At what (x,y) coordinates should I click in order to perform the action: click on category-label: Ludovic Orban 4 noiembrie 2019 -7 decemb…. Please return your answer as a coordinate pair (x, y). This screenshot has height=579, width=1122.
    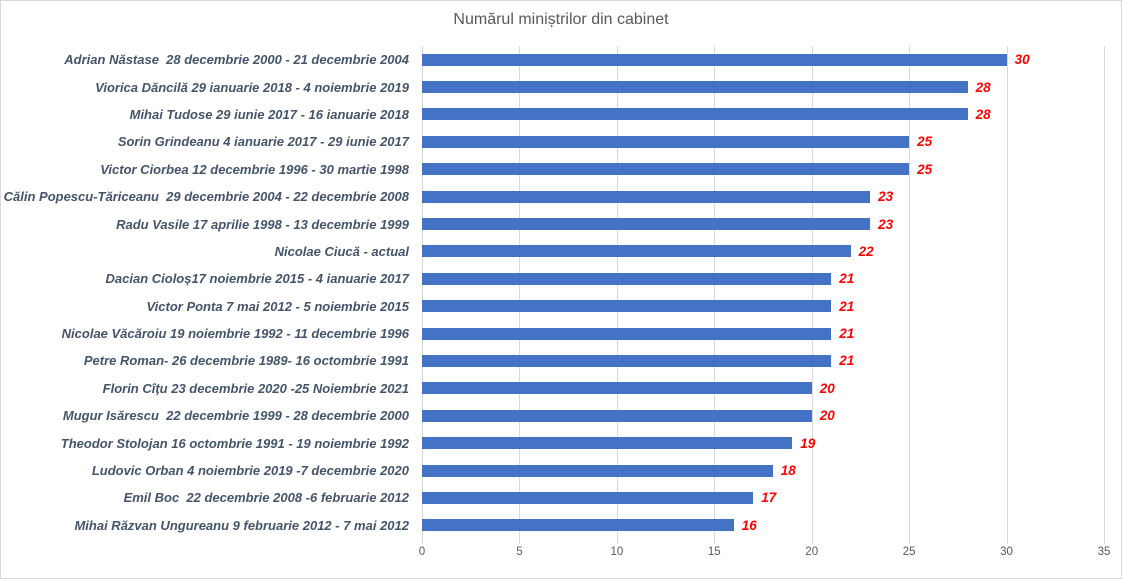
    Looking at the image, I should click on (250, 471).